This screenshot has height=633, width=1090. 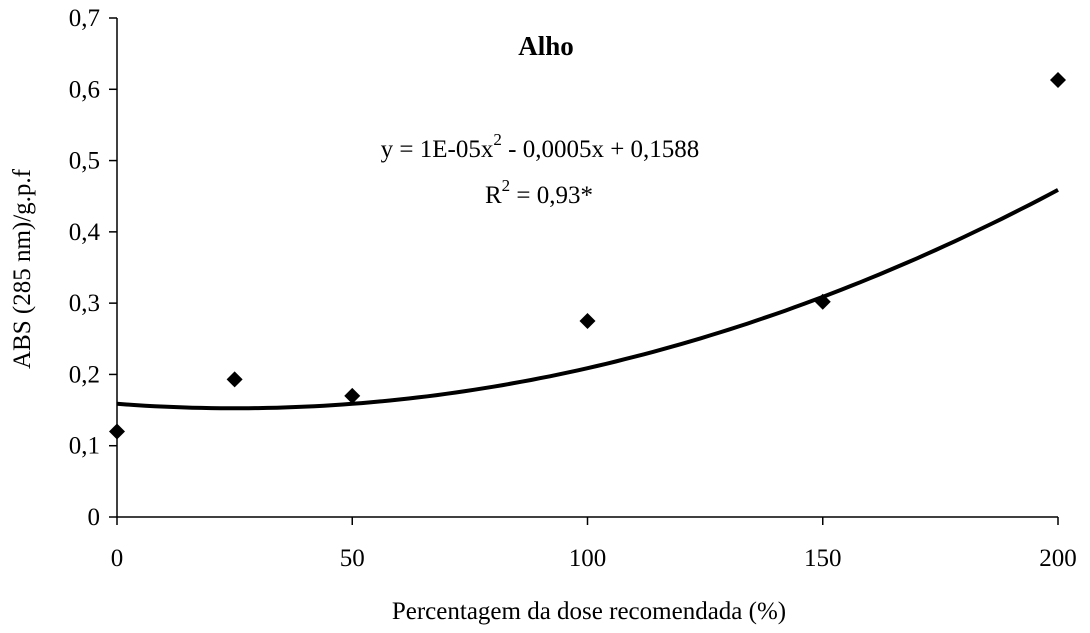 What do you see at coordinates (94, 517) in the screenshot?
I see `y-tick-label: 0` at bounding box center [94, 517].